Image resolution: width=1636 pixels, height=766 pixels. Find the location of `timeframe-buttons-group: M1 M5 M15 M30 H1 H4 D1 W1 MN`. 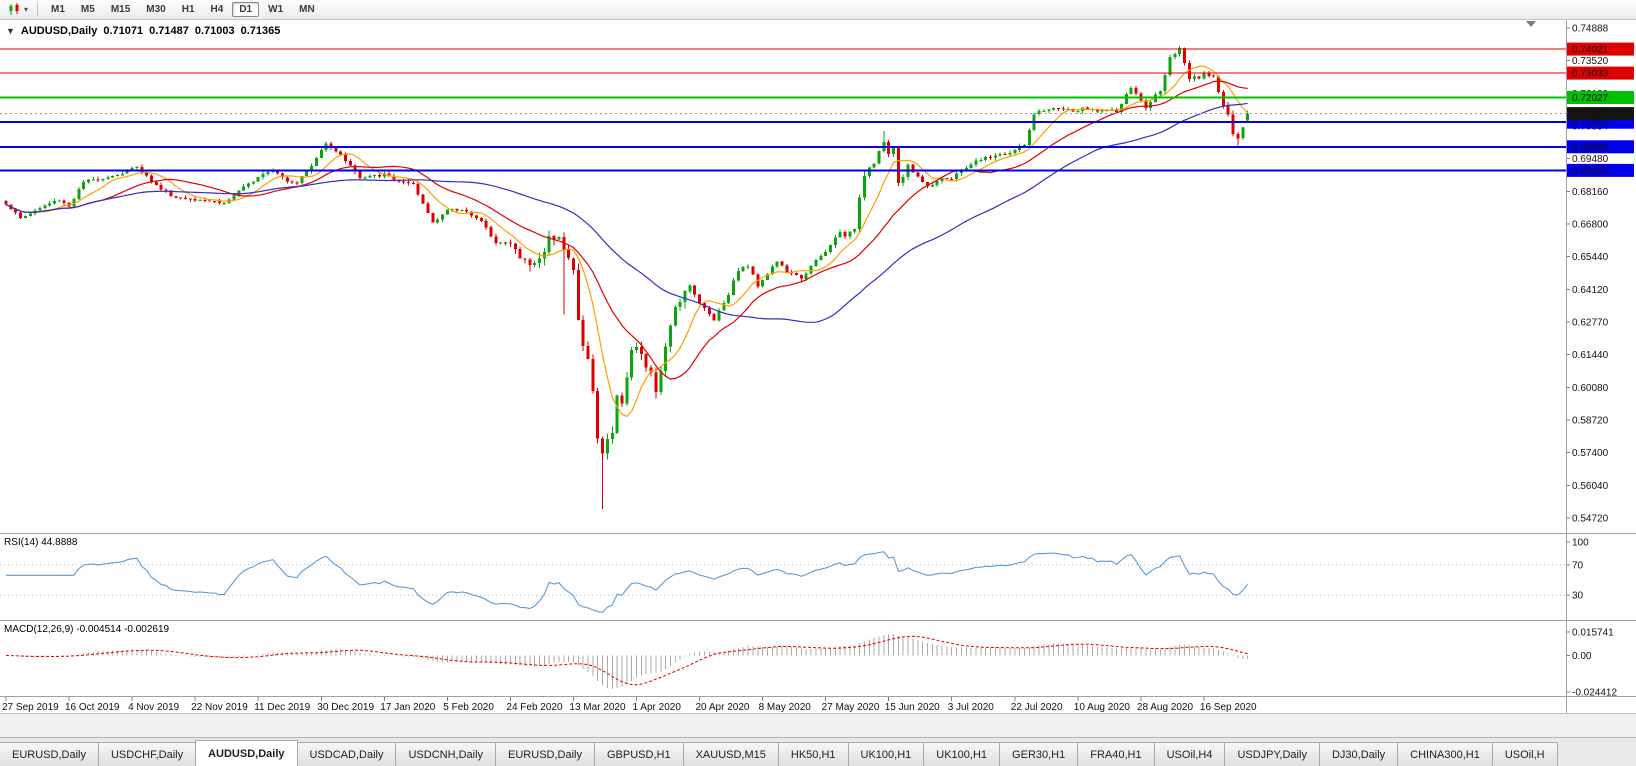

timeframe-buttons-group: M1 M5 M15 M30 H1 H4 D1 W1 MN is located at coordinates (183, 9).